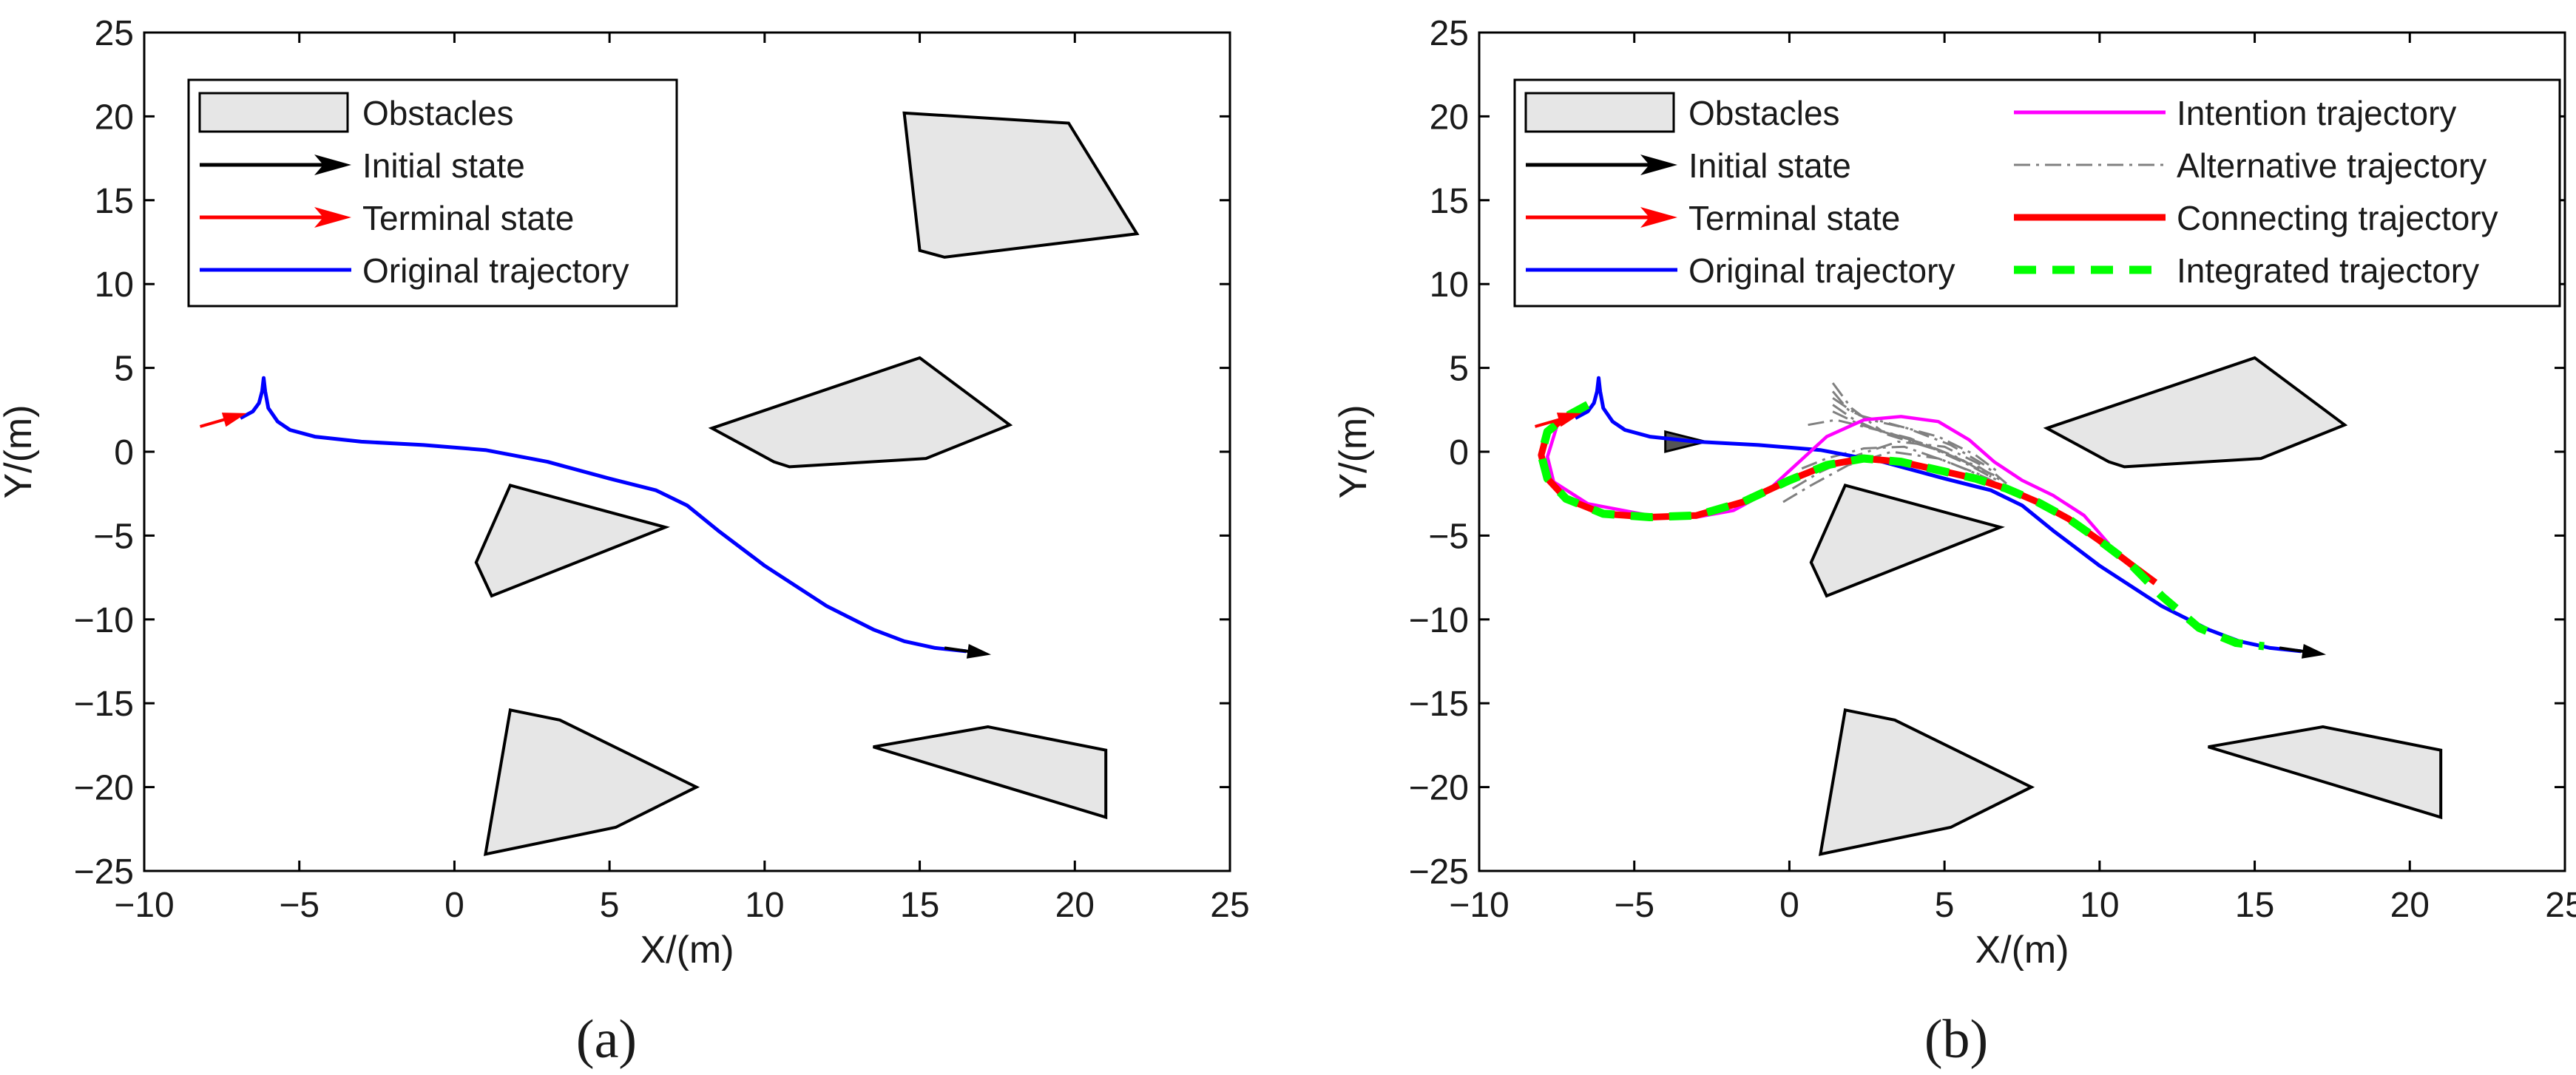 This screenshot has height=1075, width=2576. I want to click on legend-item-initial-state: Initial state, so click(1688, 165).